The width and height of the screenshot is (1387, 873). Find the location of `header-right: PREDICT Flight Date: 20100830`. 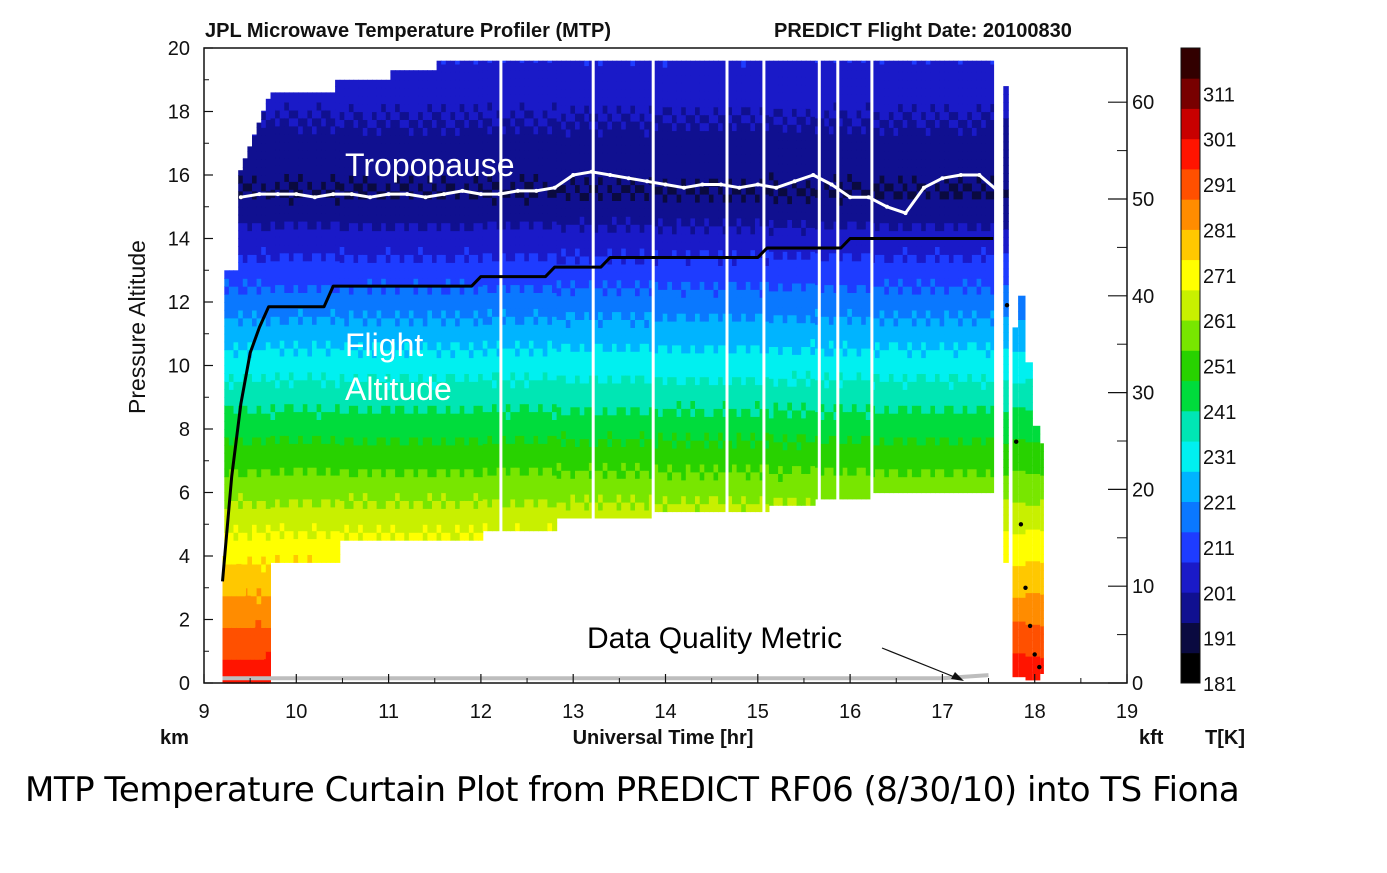

header-right: PREDICT Flight Date: 20100830 is located at coordinates (923, 31).